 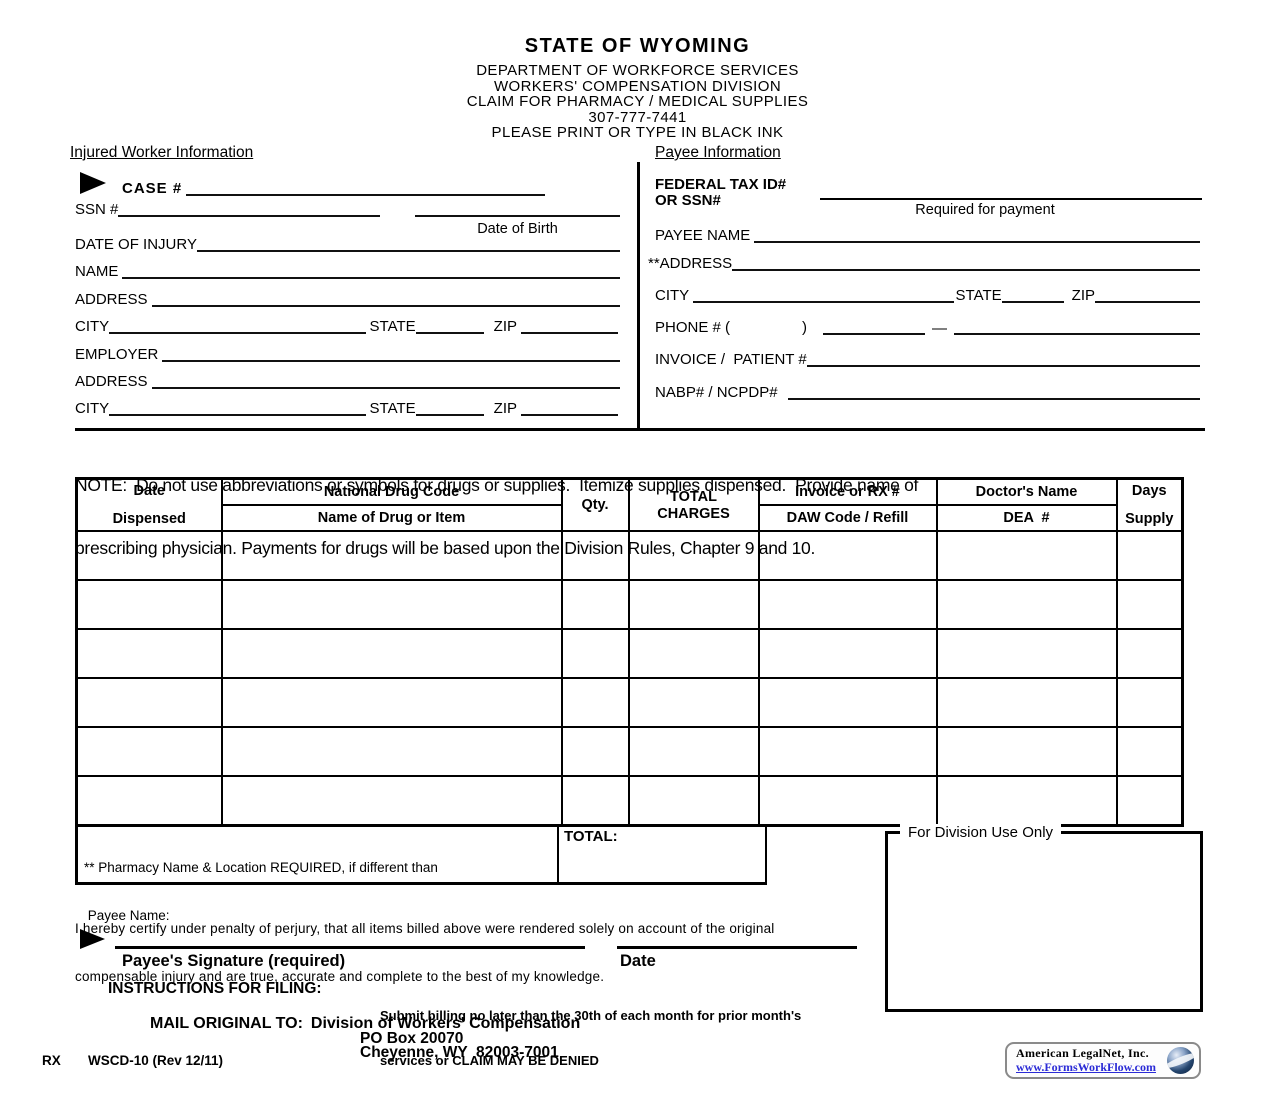 What do you see at coordinates (1086, 1067) in the screenshot?
I see `legalnet-url-link: www.FormsWorkFlow.com` at bounding box center [1086, 1067].